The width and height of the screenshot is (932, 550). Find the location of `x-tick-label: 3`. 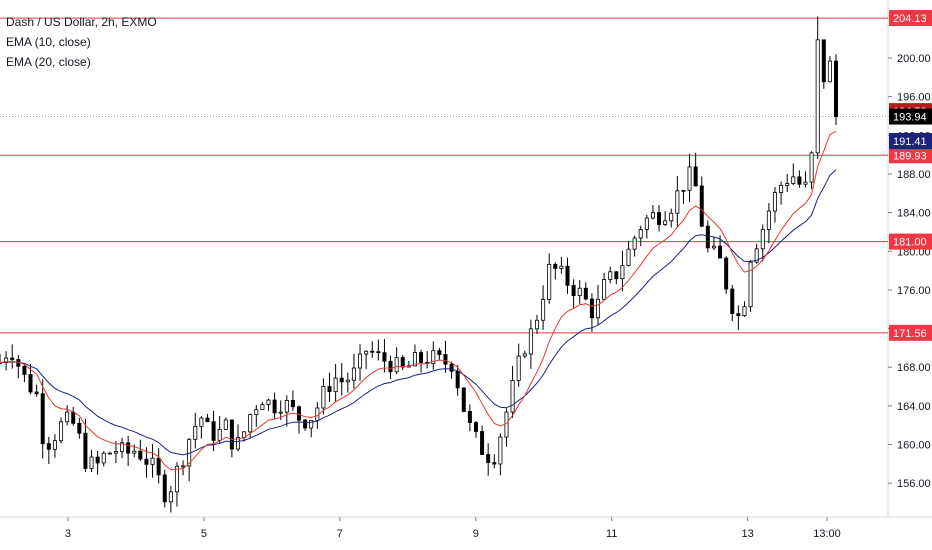

x-tick-label: 3 is located at coordinates (68, 534).